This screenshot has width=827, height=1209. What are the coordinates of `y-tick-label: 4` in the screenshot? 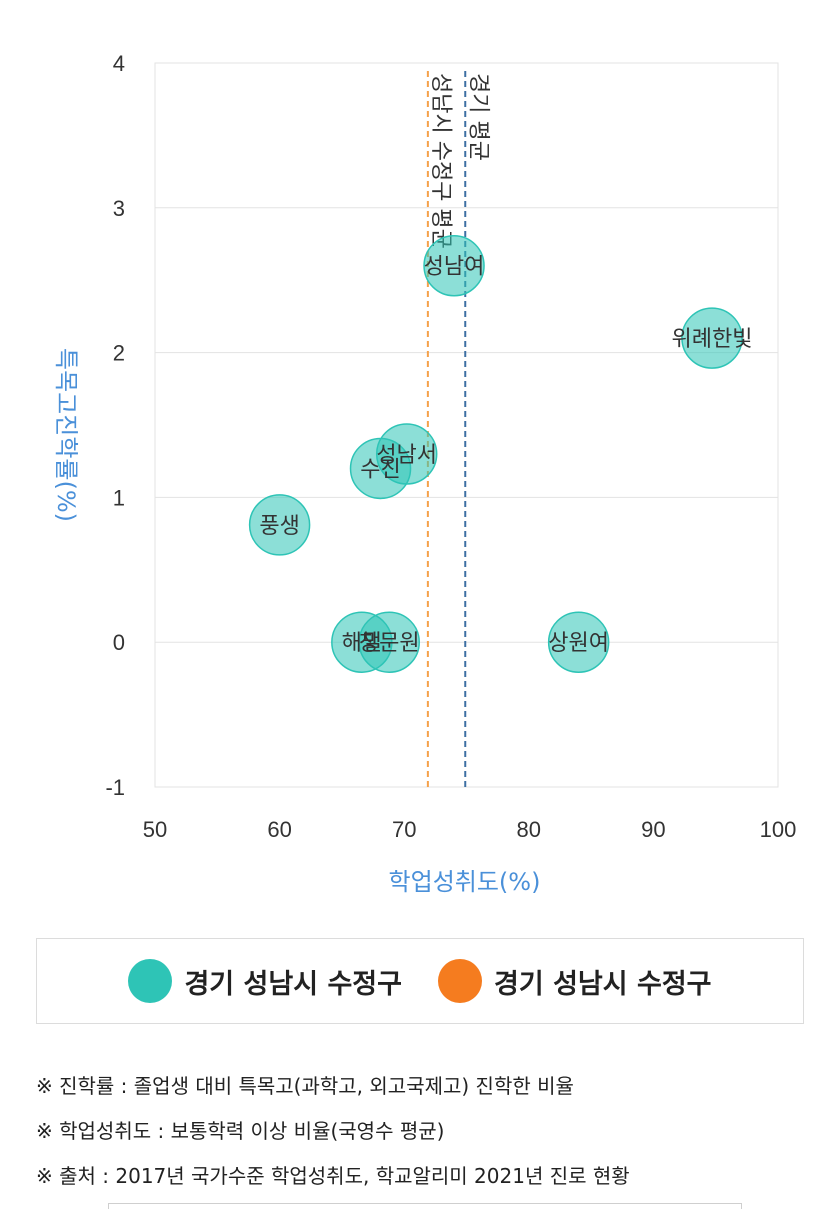 It's located at (119, 63).